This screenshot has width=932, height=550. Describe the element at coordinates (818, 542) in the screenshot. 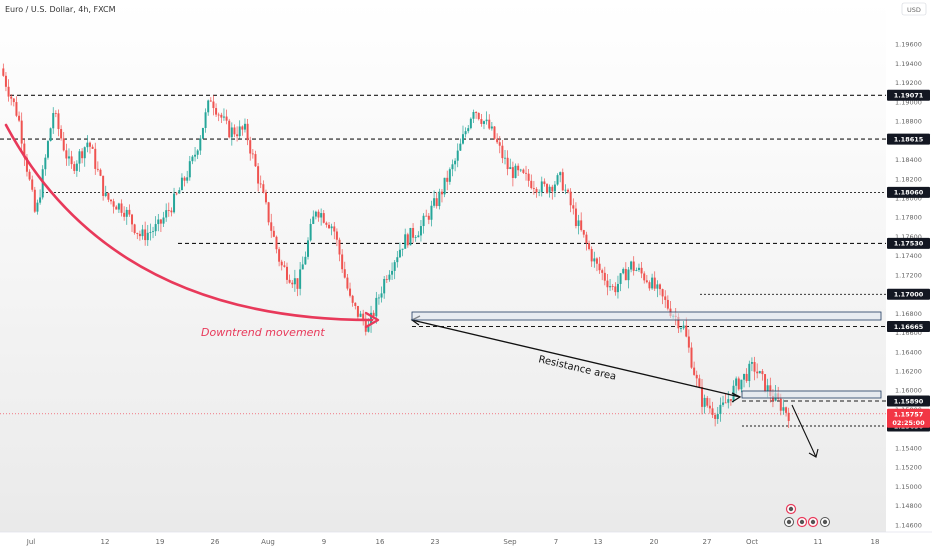

I see `date-tick: 11` at that location.